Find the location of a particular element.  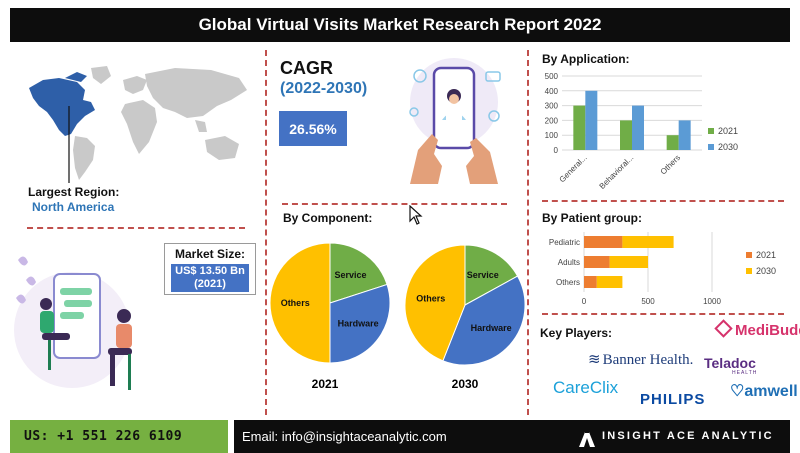

pie-caption-2021: 2021 is located at coordinates (325, 384).